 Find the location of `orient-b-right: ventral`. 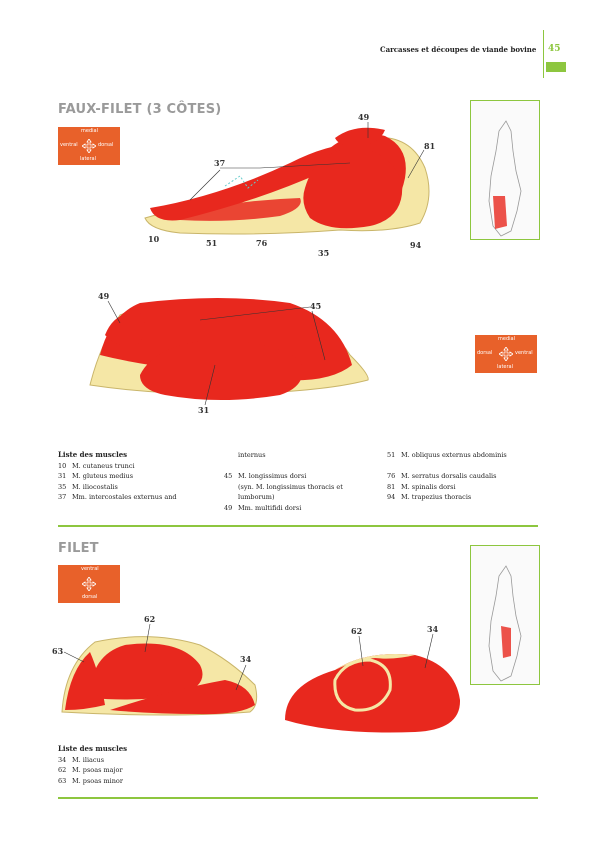

orient-b-right: ventral is located at coordinates (524, 353).